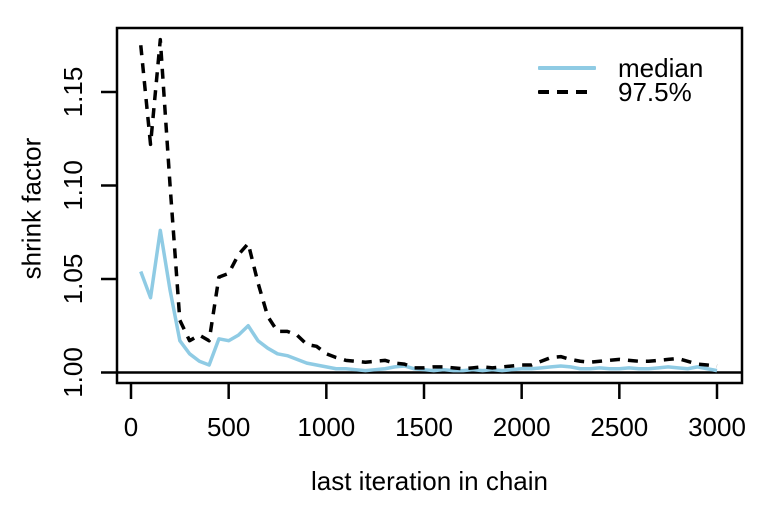 This screenshot has width=782, height=525. Describe the element at coordinates (326, 427) in the screenshot. I see `x-axis-tick-label: 1000` at that location.